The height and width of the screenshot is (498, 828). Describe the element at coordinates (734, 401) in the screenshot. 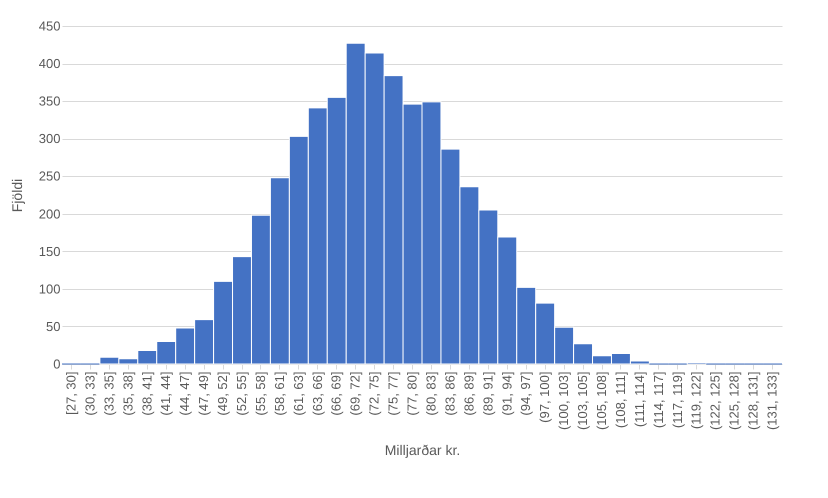

I see `x-tick-label: (125, 128]` at that location.